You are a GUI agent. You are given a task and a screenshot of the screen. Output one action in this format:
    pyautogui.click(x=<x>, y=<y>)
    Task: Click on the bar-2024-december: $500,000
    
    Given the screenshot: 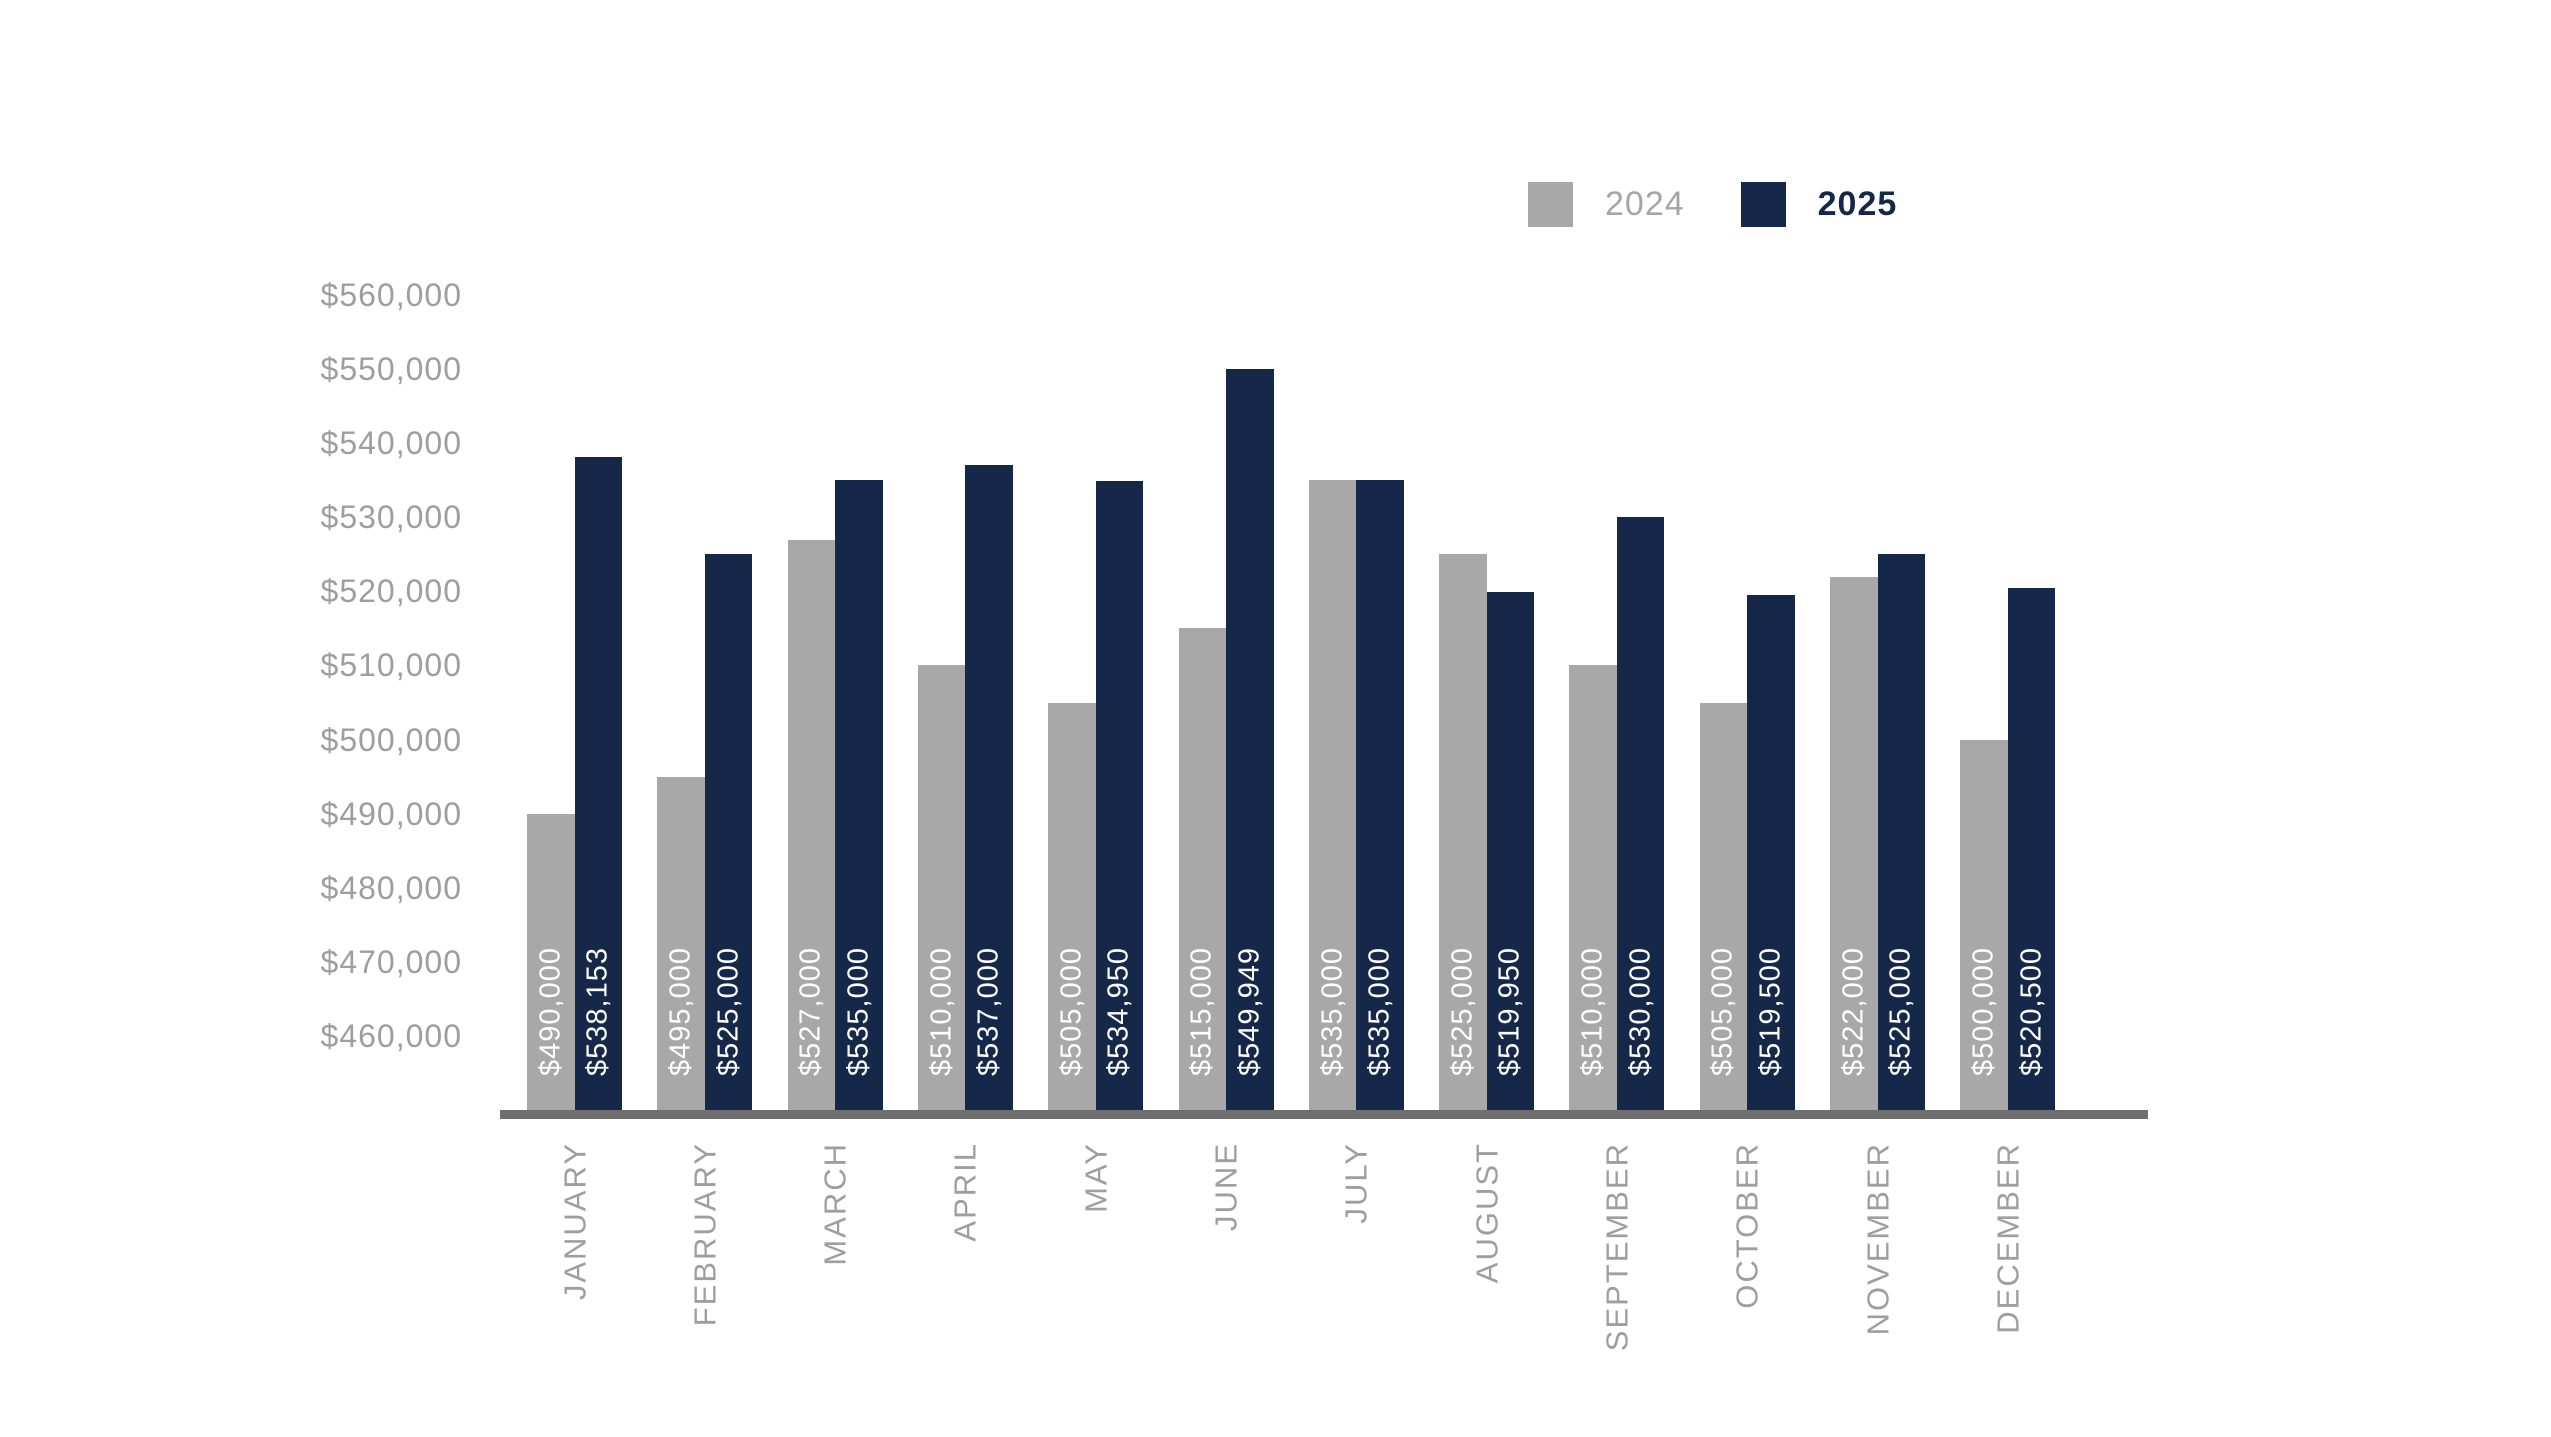 What is the action you would take?
    pyautogui.click(x=1984, y=924)
    